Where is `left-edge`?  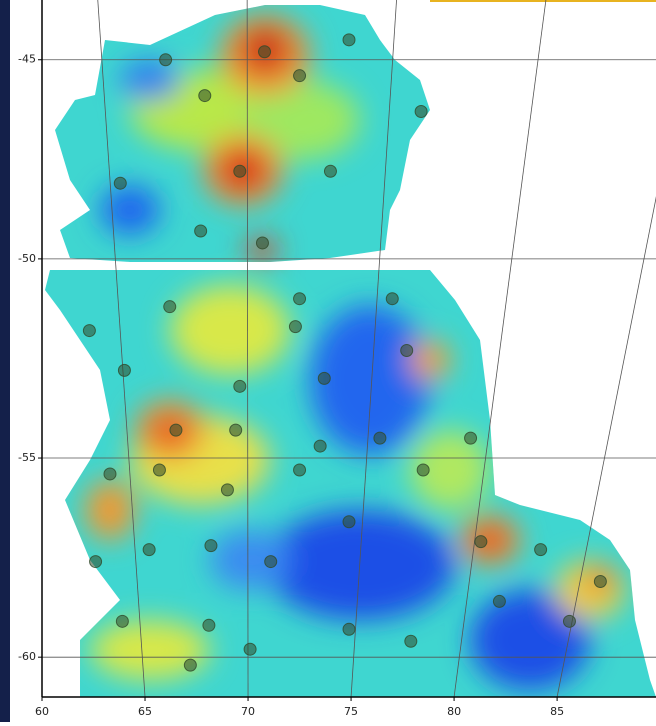 left-edge is located at coordinates (5, 361).